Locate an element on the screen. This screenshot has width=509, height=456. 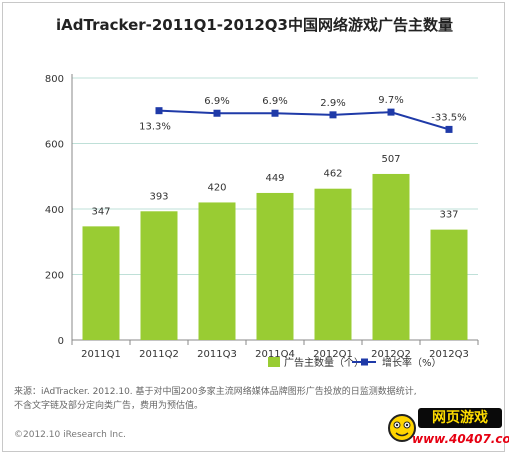
x-tick-label: 2011Q3 is located at coordinates (217, 354).